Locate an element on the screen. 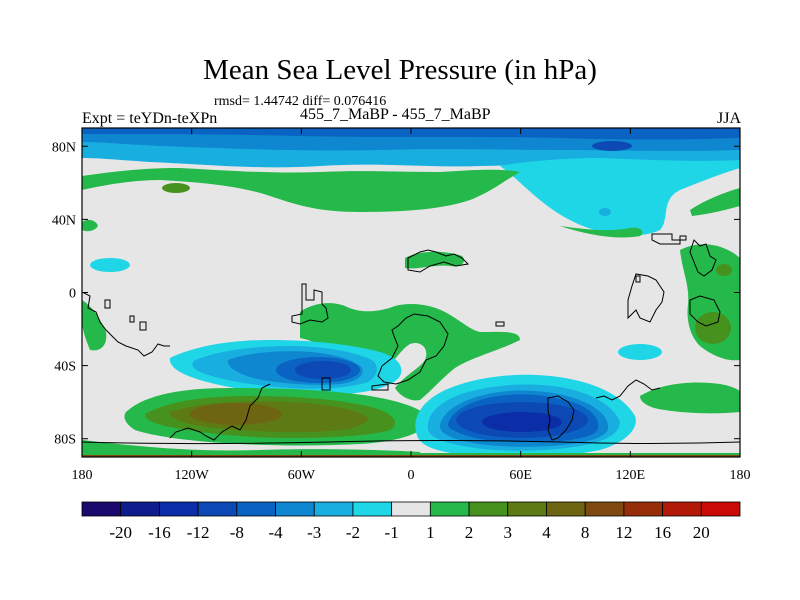 The height and width of the screenshot is (600, 800). colorbar-label: 1 is located at coordinates (430, 532).